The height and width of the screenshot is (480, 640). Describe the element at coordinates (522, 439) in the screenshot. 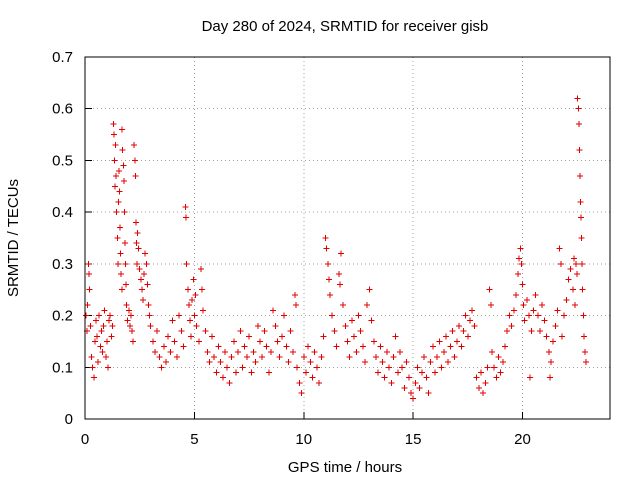

I see `x-tick-label: 20` at that location.